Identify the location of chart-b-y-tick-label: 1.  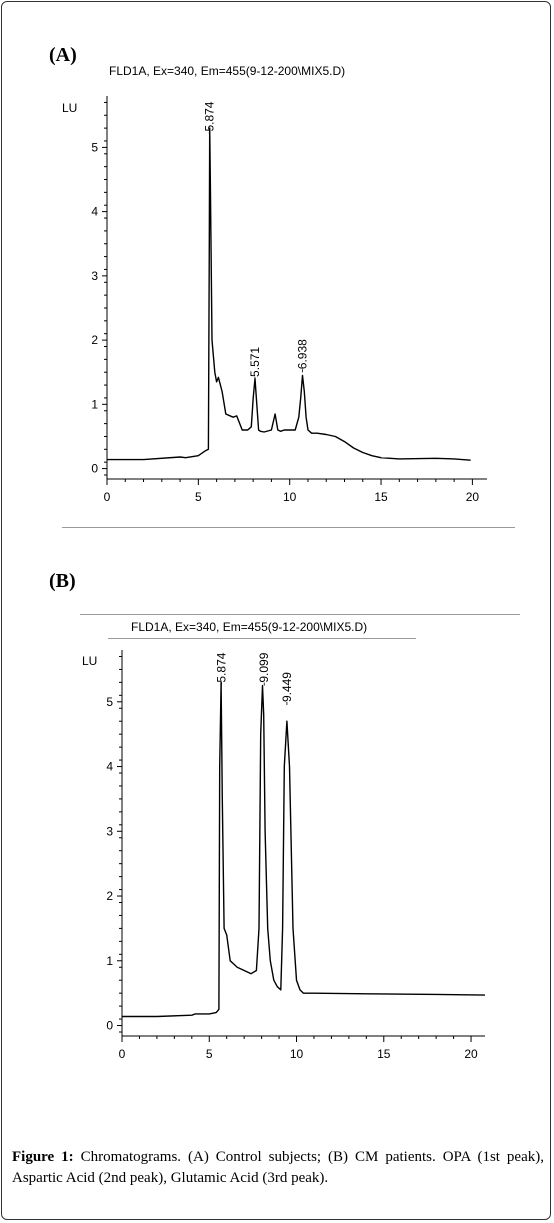
(109, 961).